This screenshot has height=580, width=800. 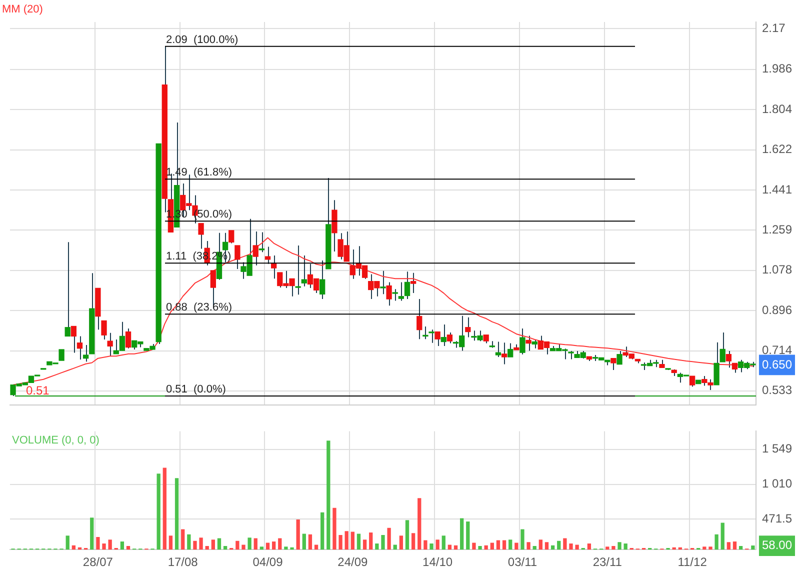 What do you see at coordinates (777, 483) in the screenshot?
I see `y-tick-label: 1 010` at bounding box center [777, 483].